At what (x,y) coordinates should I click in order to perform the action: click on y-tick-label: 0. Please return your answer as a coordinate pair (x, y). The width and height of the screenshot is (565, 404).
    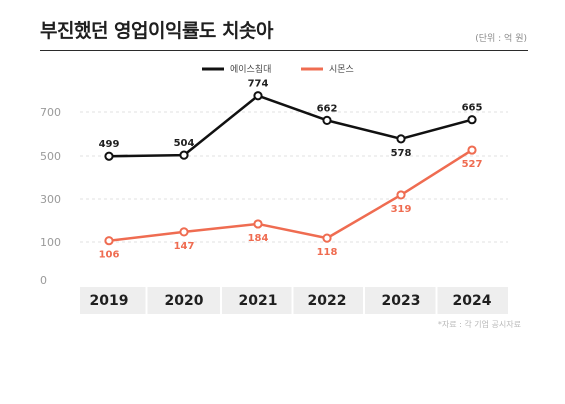
    Looking at the image, I should click on (43, 280).